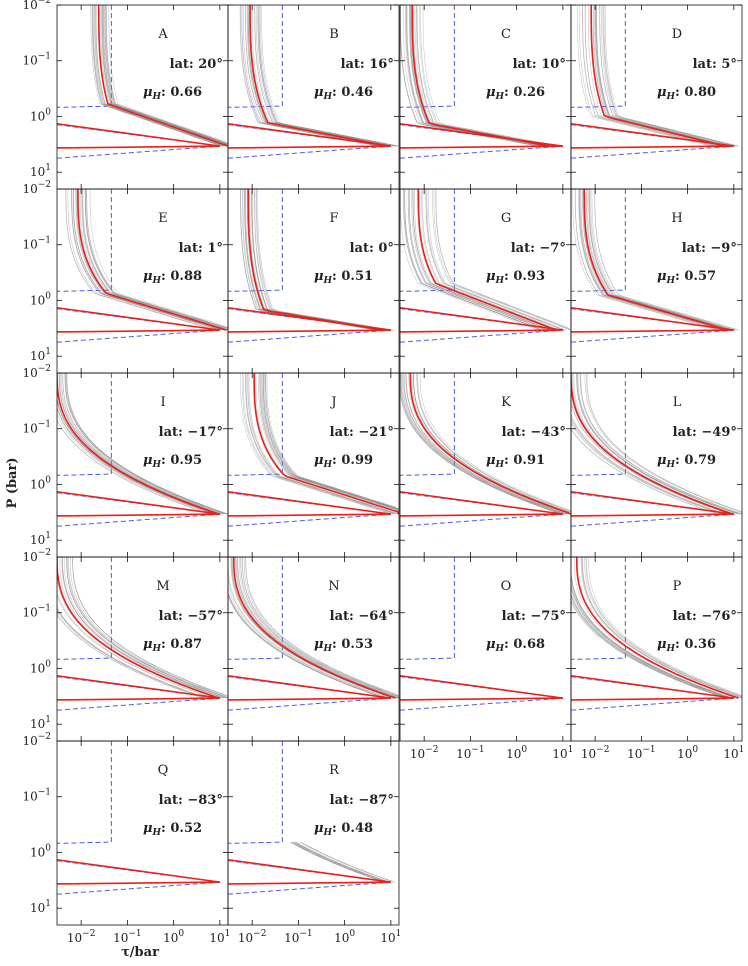  Describe the element at coordinates (742, 750) in the screenshot. I see `x-tick-exponent: 1` at that location.